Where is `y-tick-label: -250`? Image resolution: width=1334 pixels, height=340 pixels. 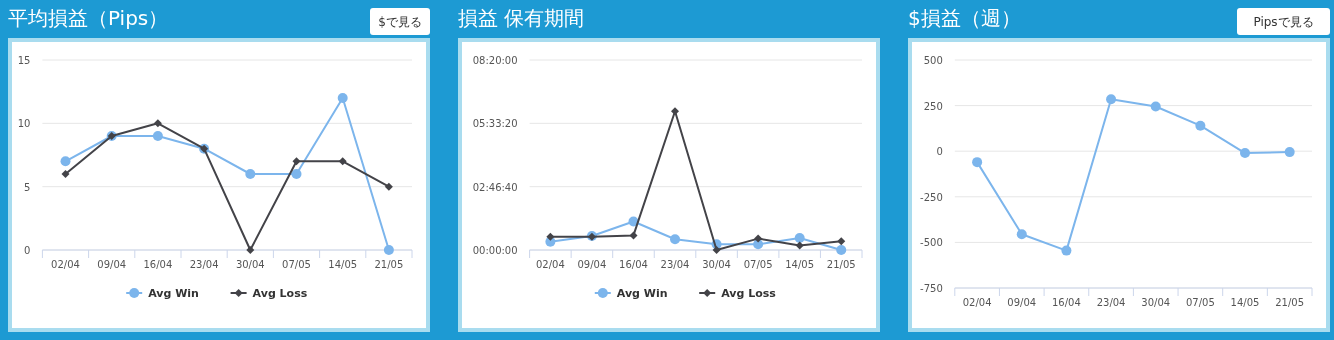
y-tick-label: -250 is located at coordinates (931, 197).